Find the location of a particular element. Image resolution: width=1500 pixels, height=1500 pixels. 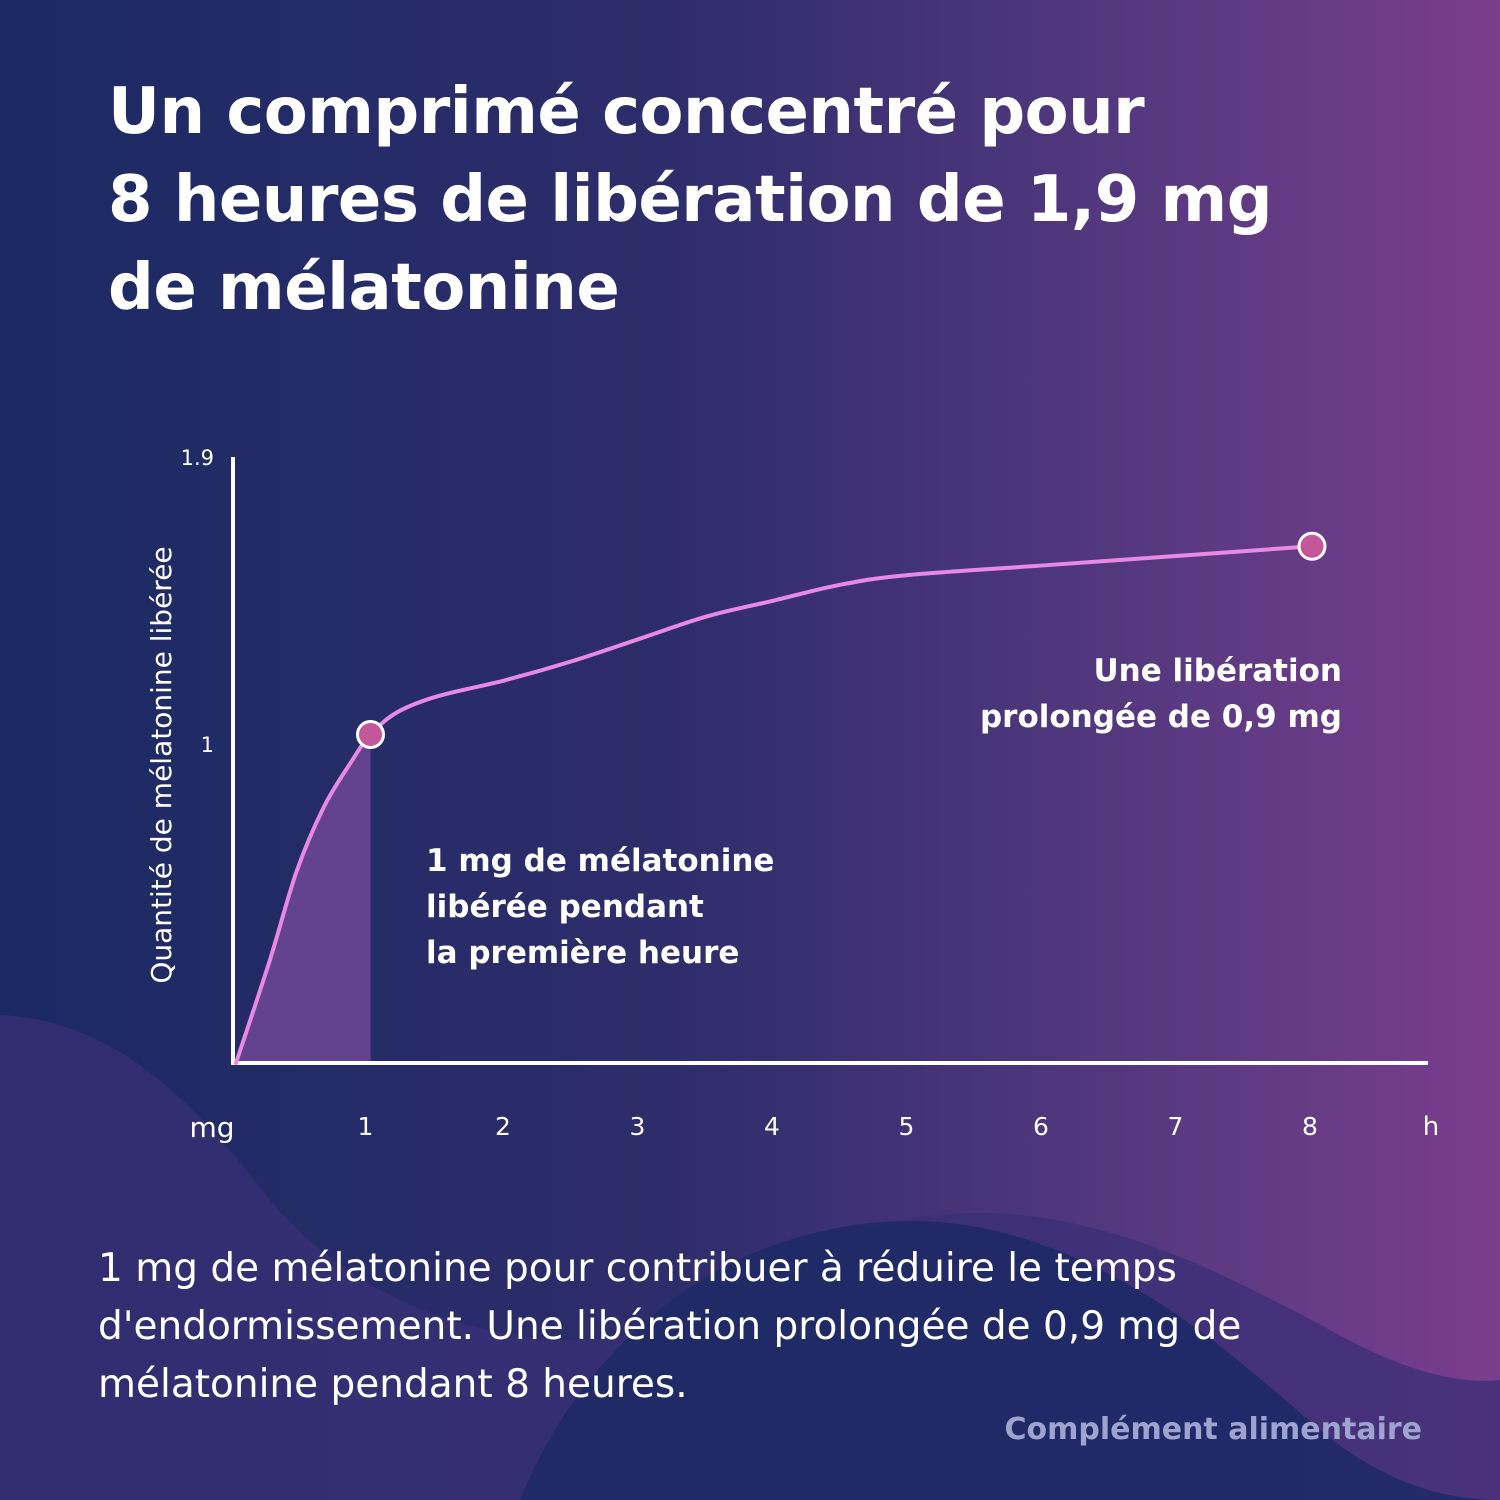

y-axis-title: Quantité de mélatonine libérée is located at coordinates (161, 764).